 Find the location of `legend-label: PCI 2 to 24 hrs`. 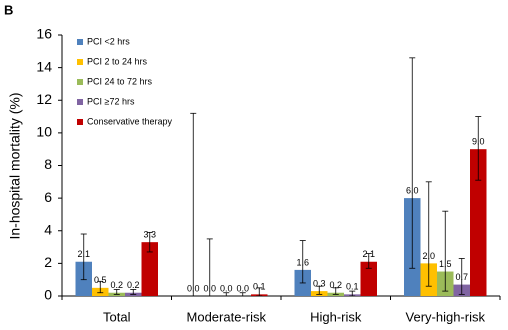

legend-label: PCI 2 to 24 hrs is located at coordinates (117, 61).